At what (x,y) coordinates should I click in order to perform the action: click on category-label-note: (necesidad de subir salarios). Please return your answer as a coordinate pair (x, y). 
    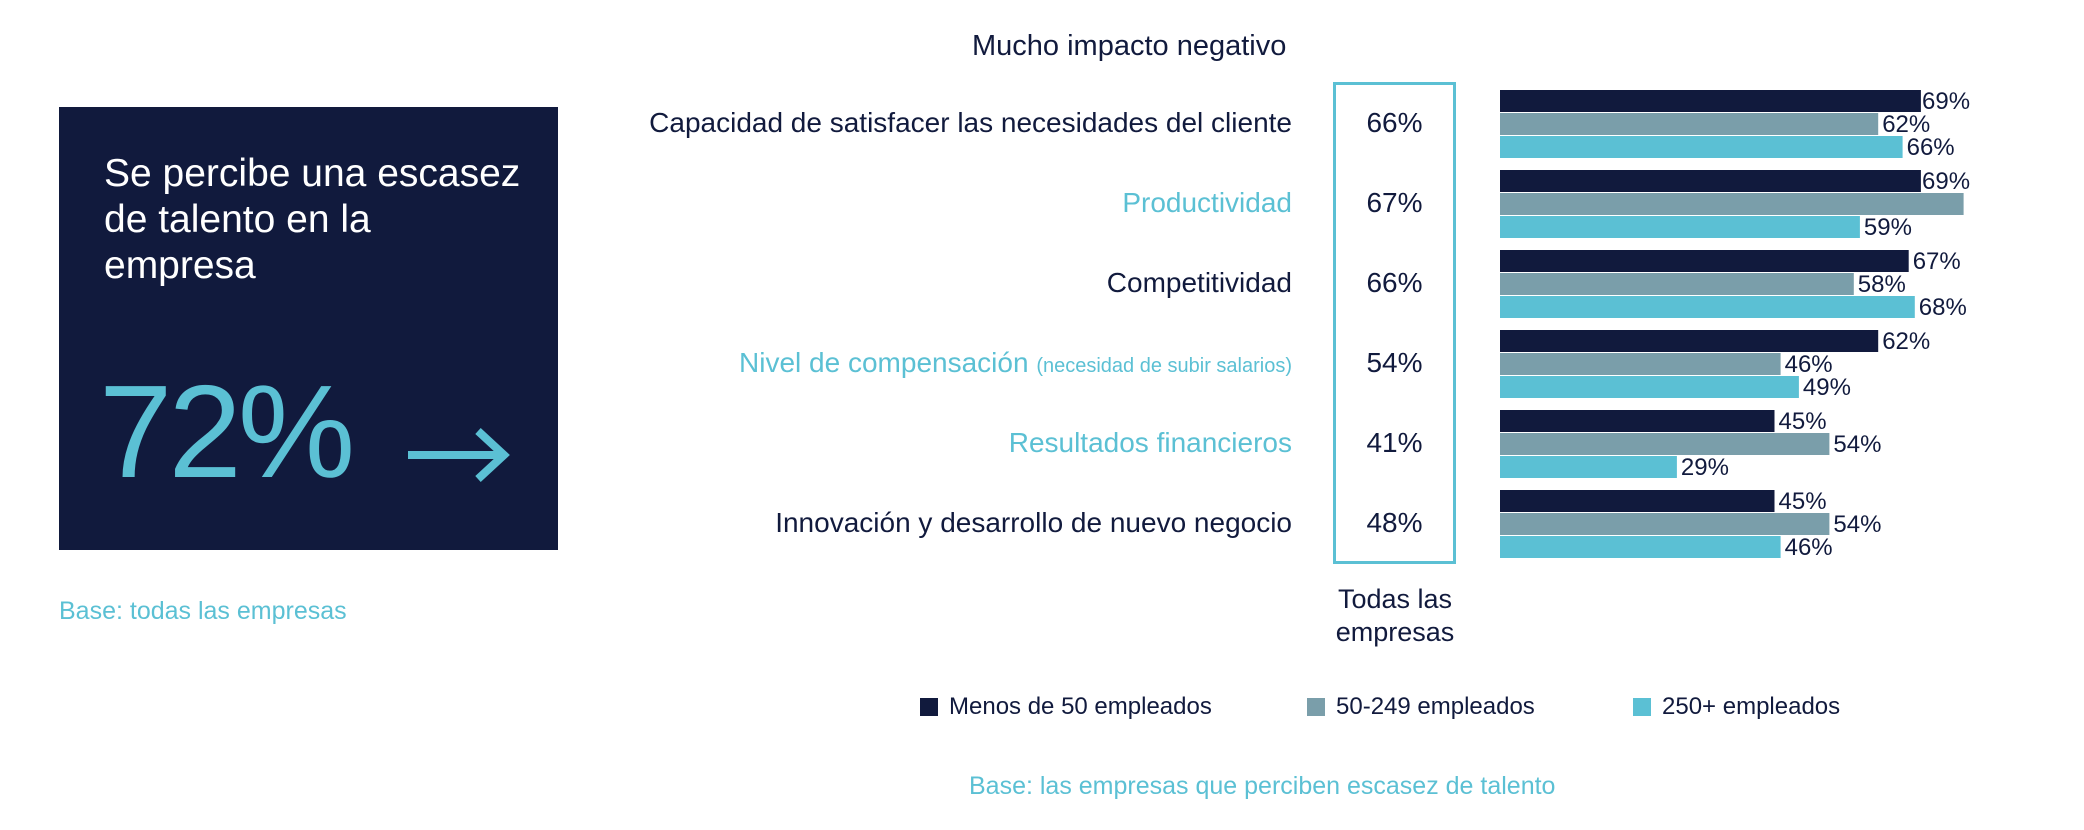
    Looking at the image, I should click on (1164, 366).